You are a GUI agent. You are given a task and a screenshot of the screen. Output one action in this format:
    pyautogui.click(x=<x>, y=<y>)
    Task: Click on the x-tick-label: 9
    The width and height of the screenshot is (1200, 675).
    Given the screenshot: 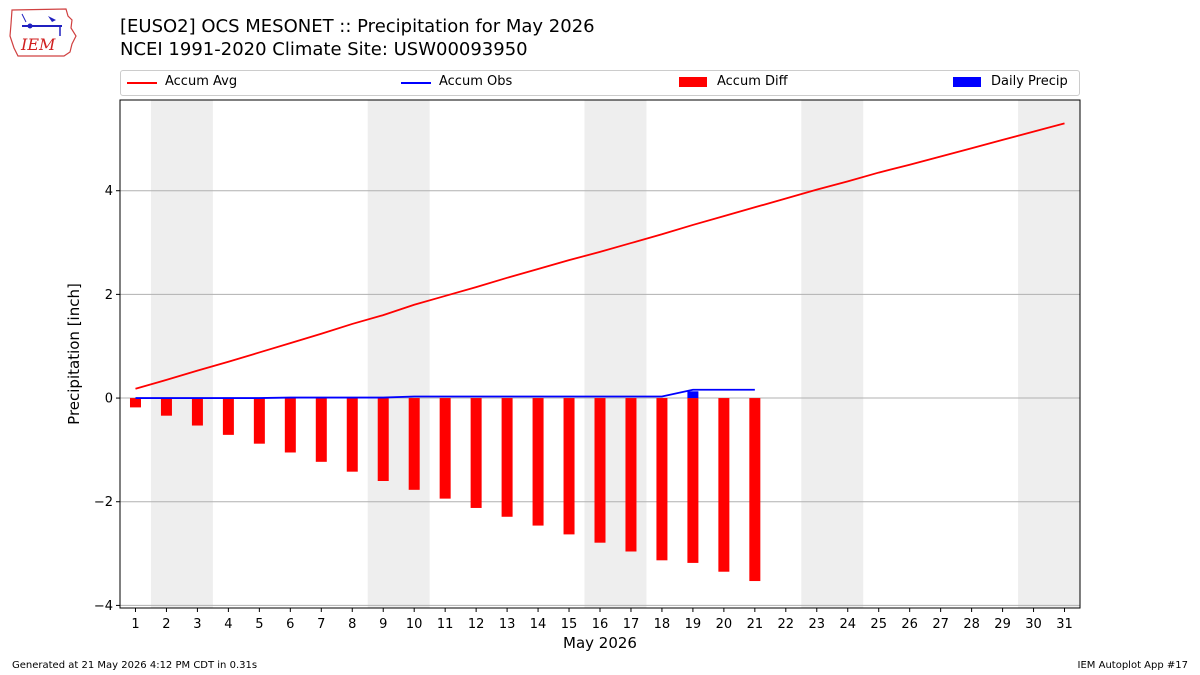 What is the action you would take?
    pyautogui.click(x=383, y=624)
    